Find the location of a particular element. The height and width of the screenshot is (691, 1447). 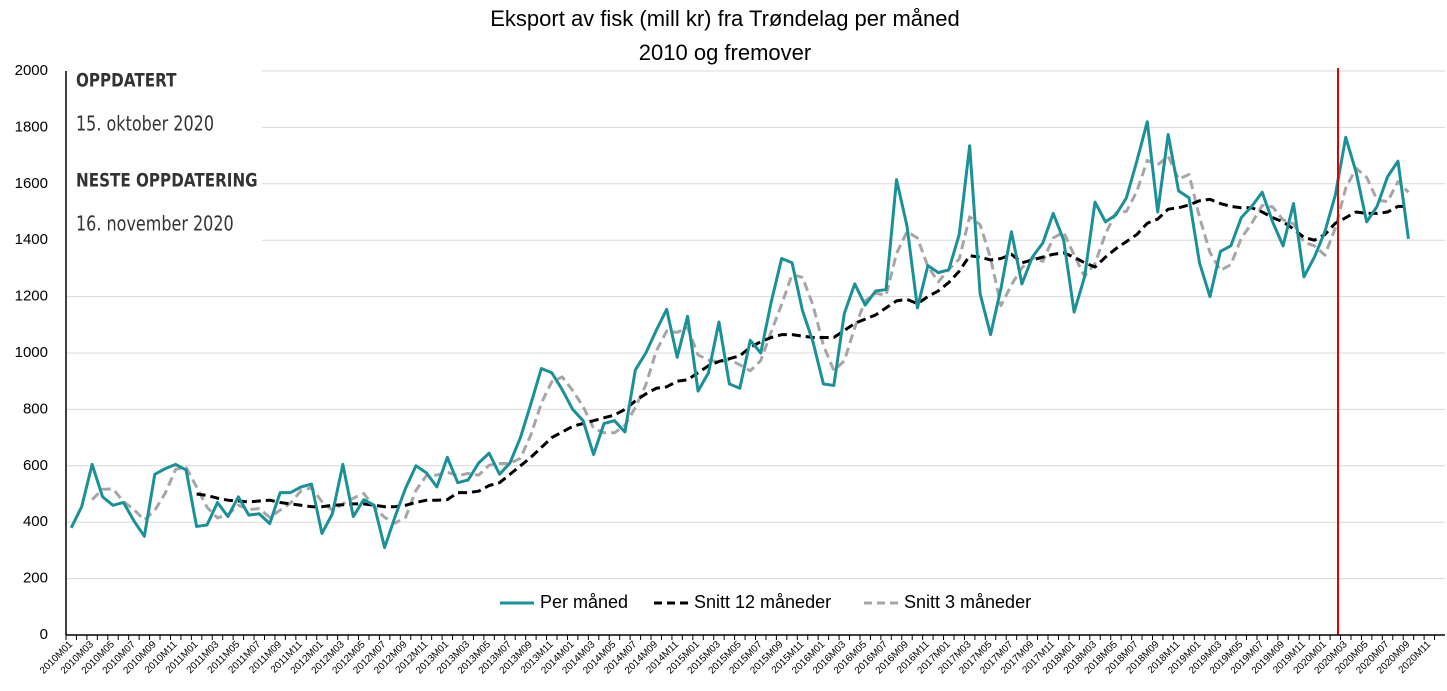

annotation: 16. november 2020 is located at coordinates (155, 224).